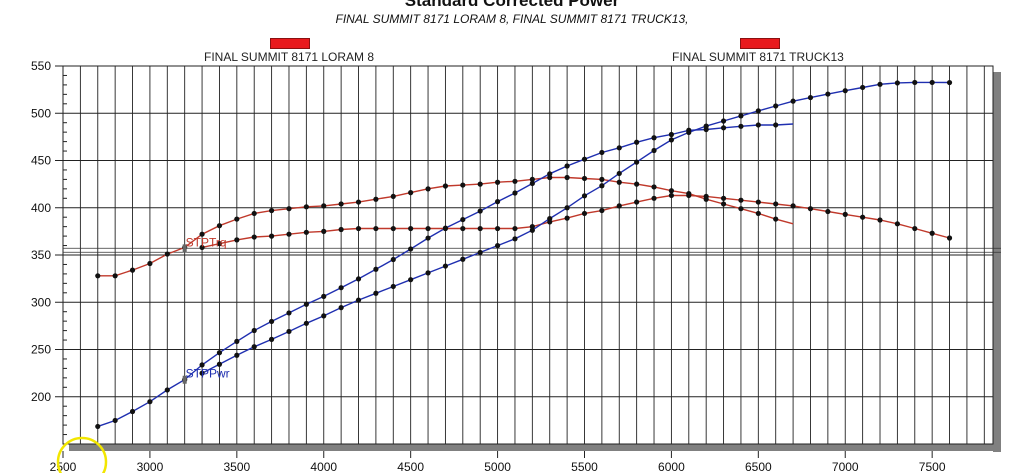  I want to click on y-tick-label: 500, so click(41, 113).